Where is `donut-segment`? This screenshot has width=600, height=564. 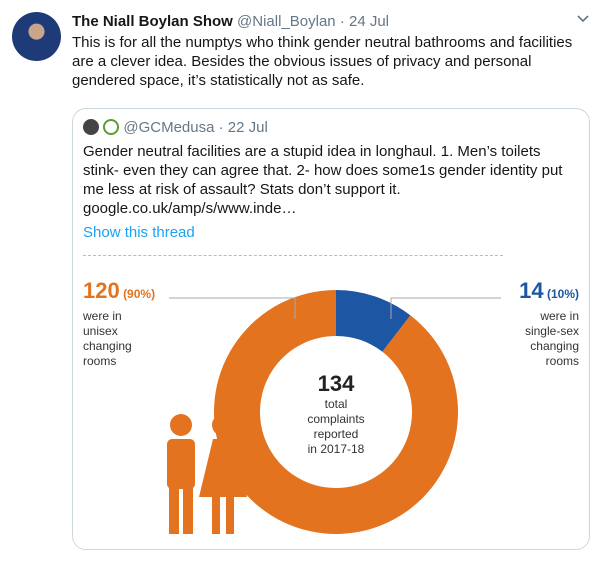 donut-segment is located at coordinates (373, 321).